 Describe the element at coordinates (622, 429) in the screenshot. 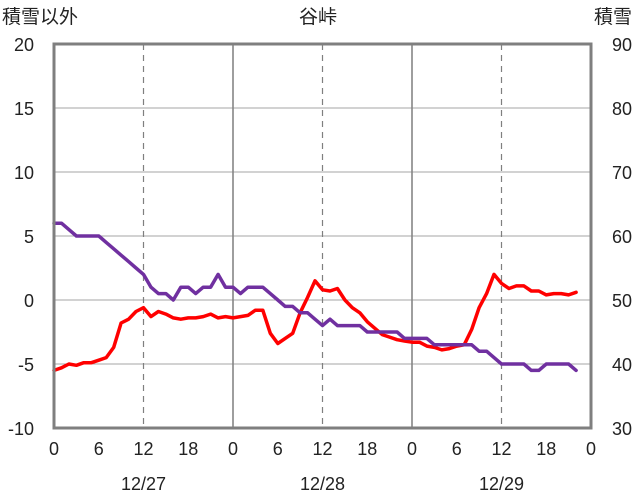

I see `right-tick-label: 30` at that location.